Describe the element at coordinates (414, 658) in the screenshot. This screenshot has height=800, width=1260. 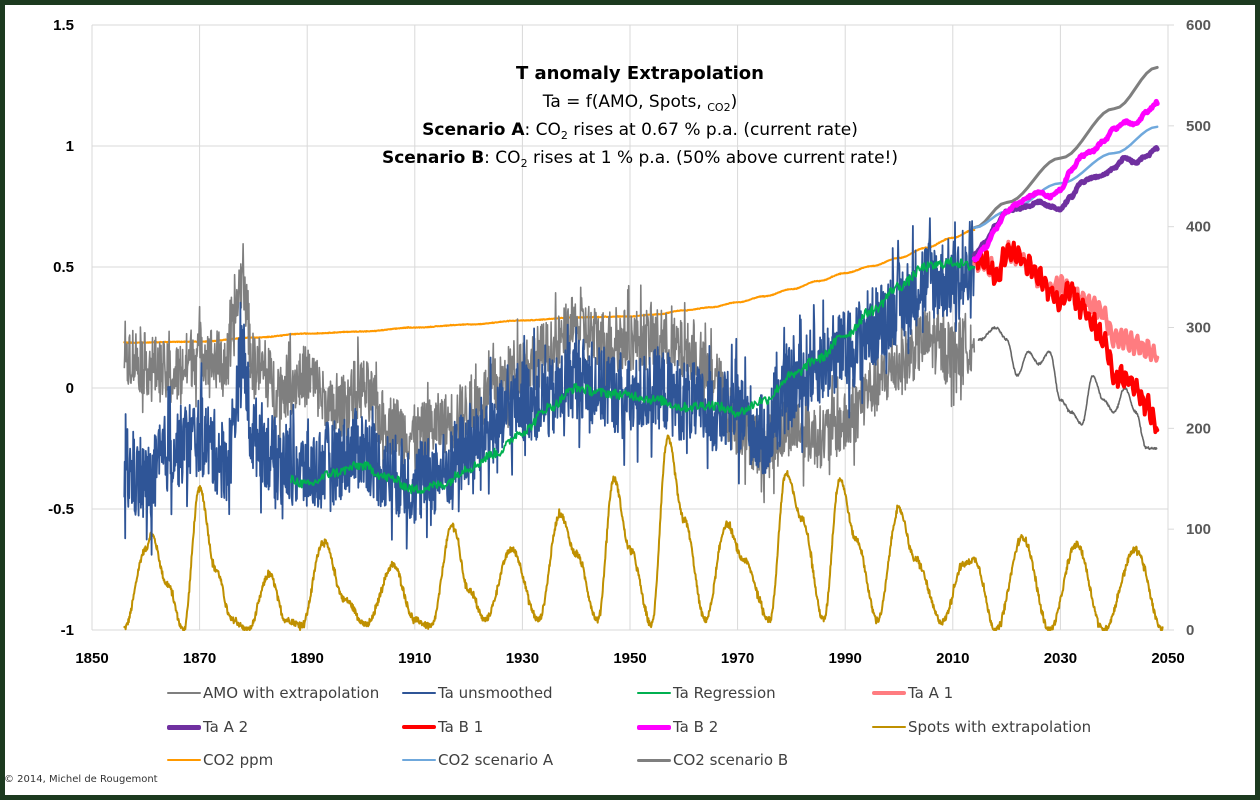
I see `x-tick-label: 1910` at that location.